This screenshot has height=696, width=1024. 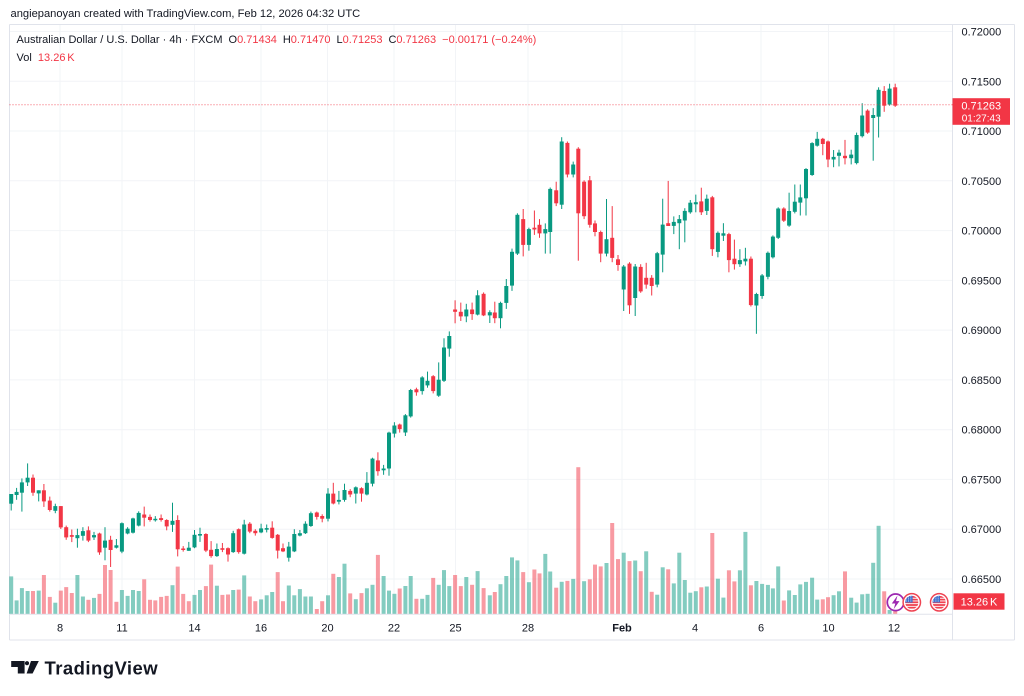 What do you see at coordinates (528, 629) in the screenshot?
I see `svg-text: 28` at bounding box center [528, 629].